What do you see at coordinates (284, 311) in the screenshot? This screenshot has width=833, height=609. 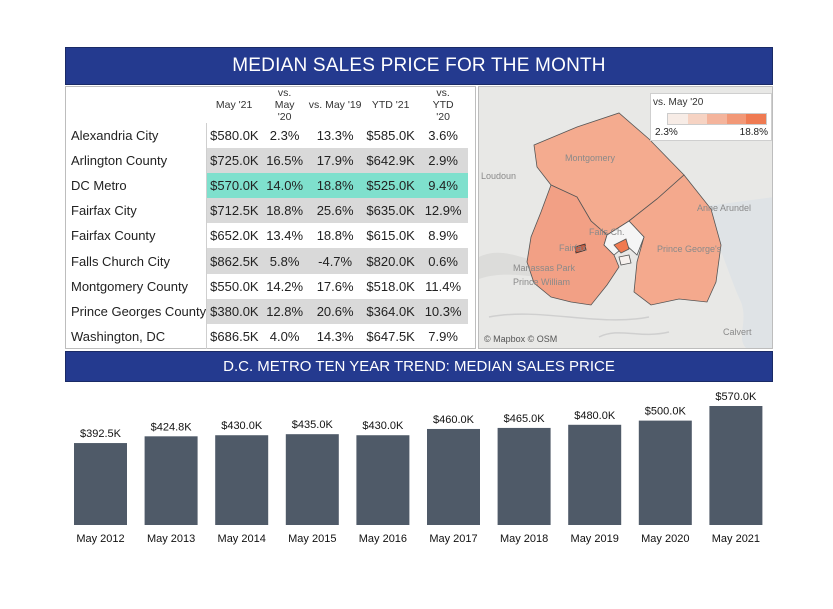 I see `cell-vs-may20: 12.8%` at bounding box center [284, 311].